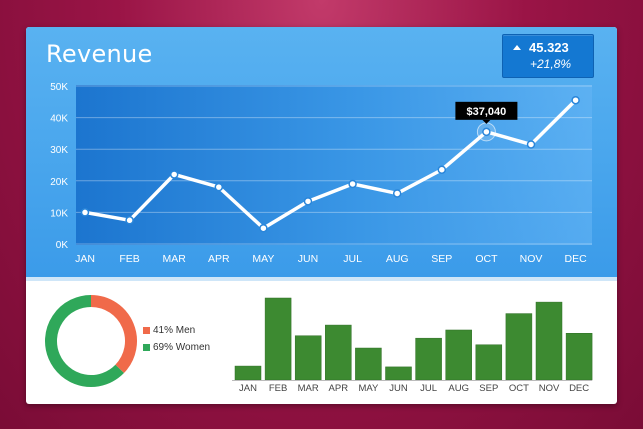  What do you see at coordinates (129, 259) in the screenshot?
I see `x-tick-label: FEB` at bounding box center [129, 259].